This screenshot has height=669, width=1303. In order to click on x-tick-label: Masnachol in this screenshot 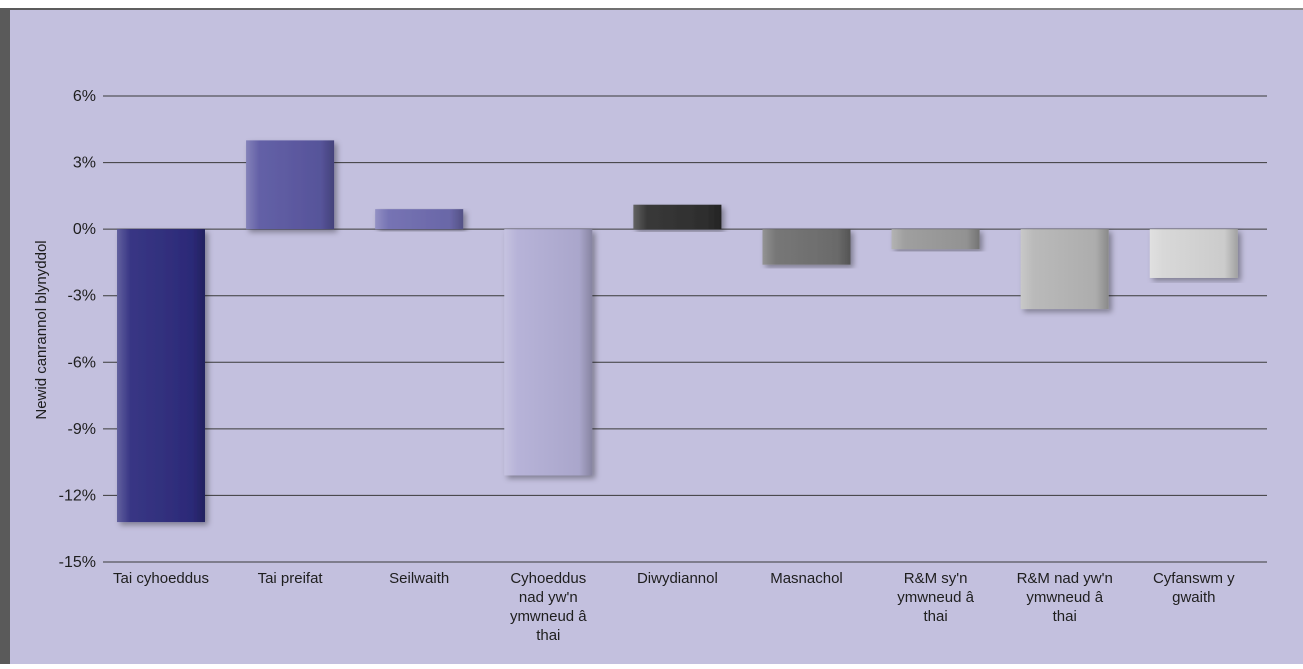, I will do `click(806, 578)`.